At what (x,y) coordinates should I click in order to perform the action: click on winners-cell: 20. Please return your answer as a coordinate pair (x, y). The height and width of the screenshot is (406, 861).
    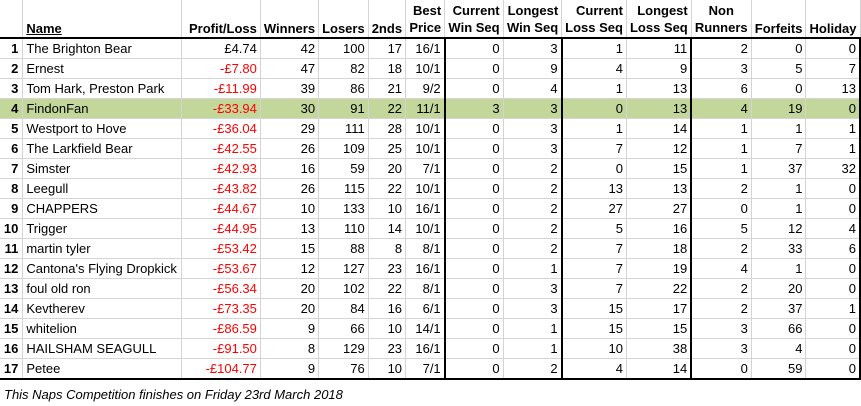
    Looking at the image, I should click on (290, 288).